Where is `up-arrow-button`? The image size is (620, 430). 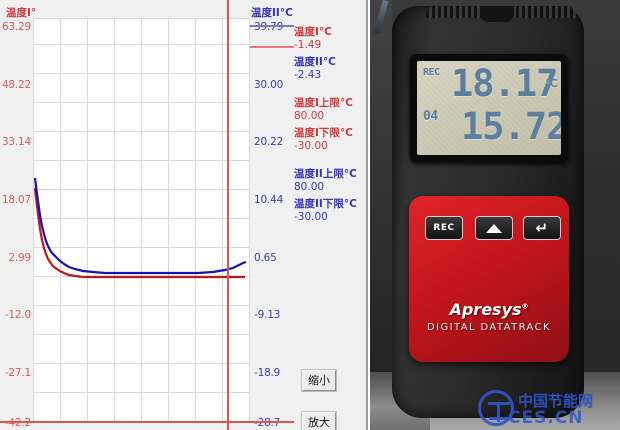
up-arrow-button is located at coordinates (494, 228).